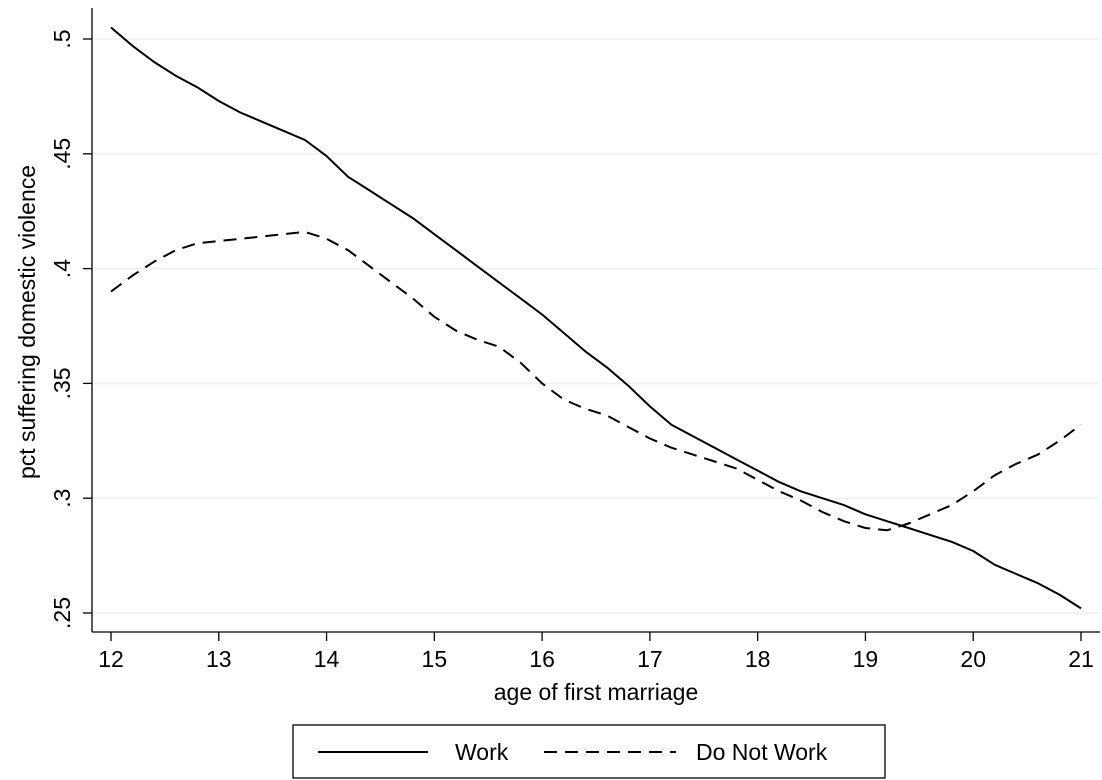  What do you see at coordinates (596, 652) in the screenshot?
I see `x-axis-ticks: 12 13 14 15 16 17 18 19 20 21` at bounding box center [596, 652].